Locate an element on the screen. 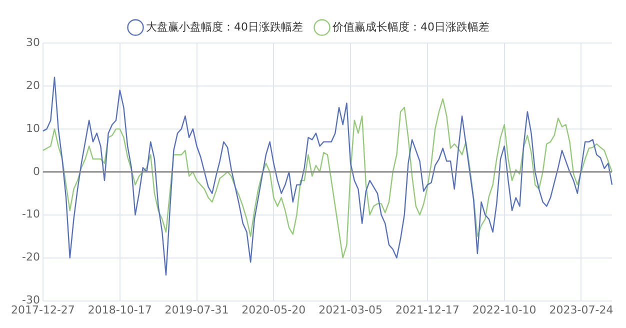  x-tick-label: 2019-07-31 is located at coordinates (196, 309).